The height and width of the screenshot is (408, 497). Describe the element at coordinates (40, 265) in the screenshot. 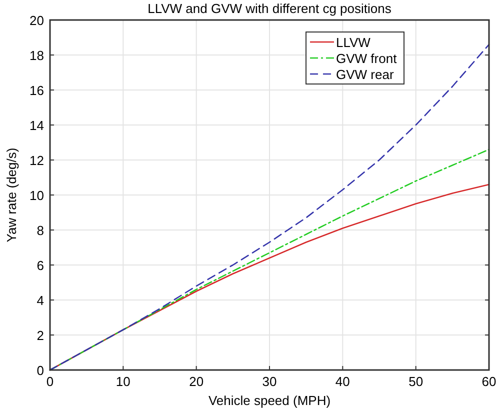

I see `y-tick-label: 6` at that location.